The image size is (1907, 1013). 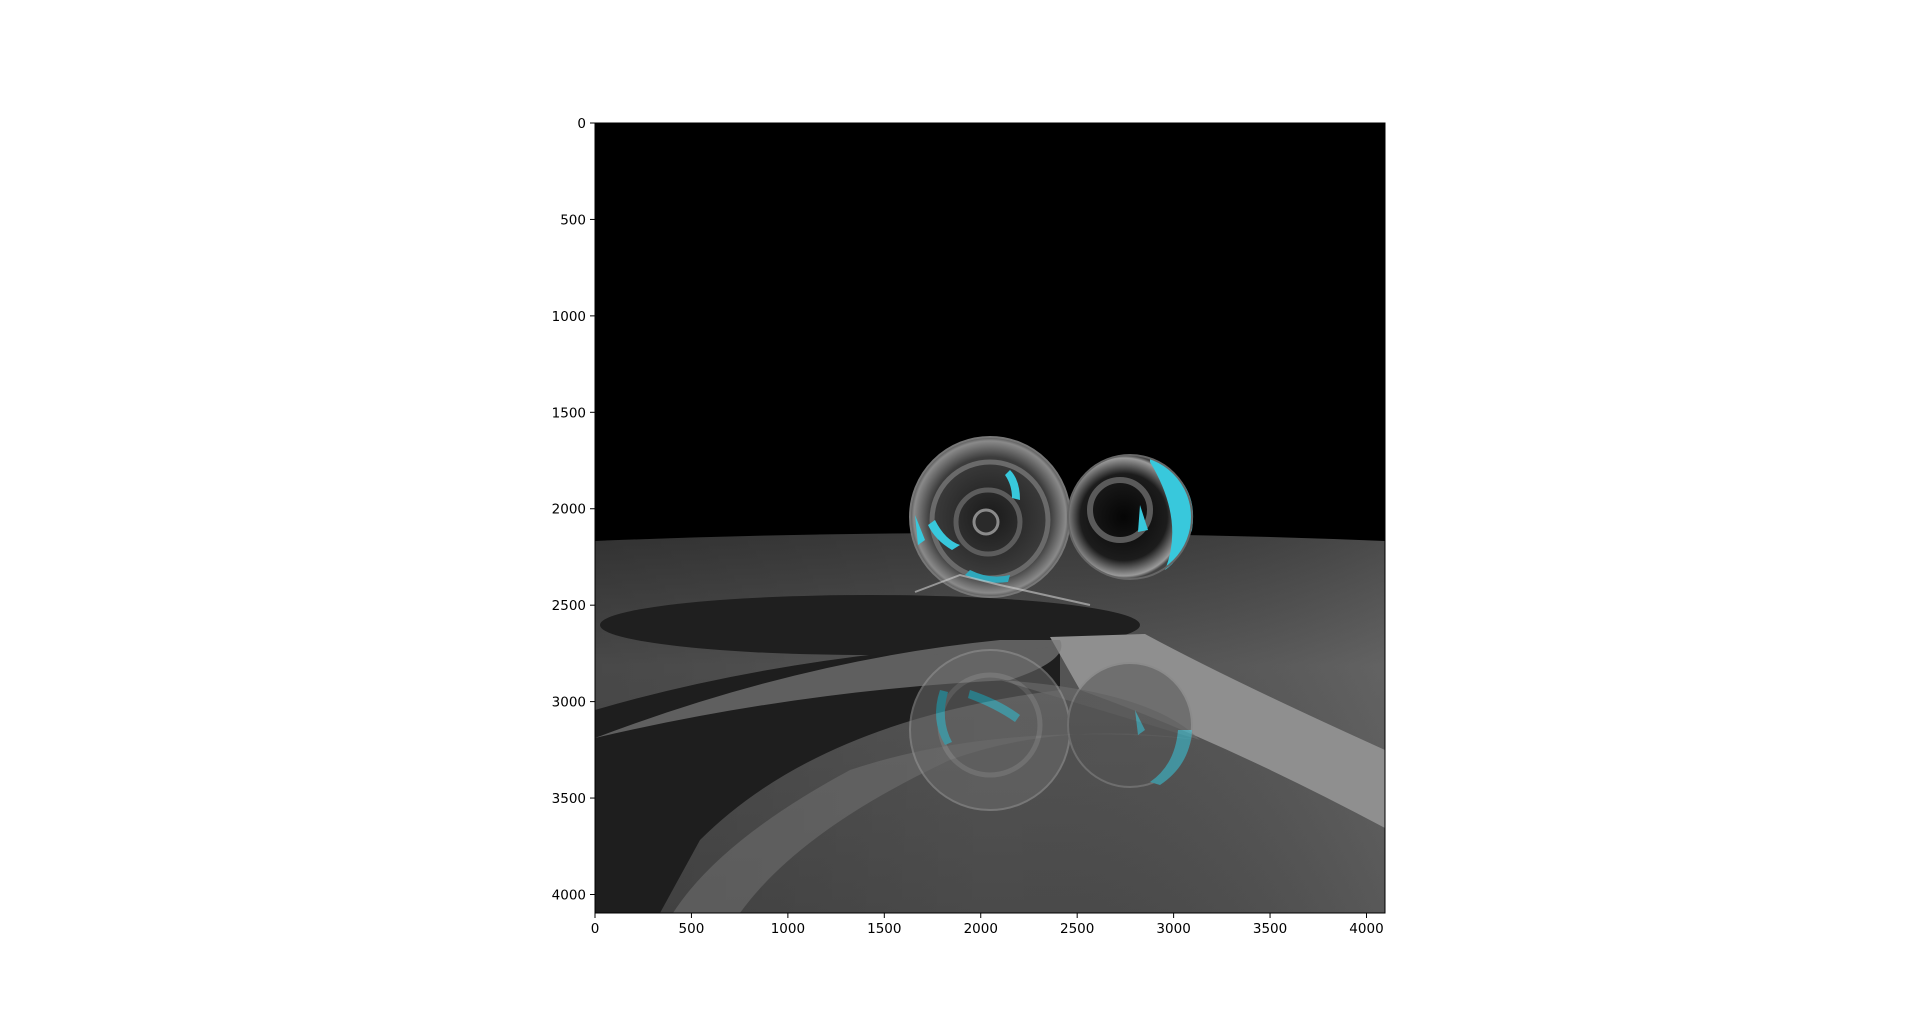 I want to click on x-tick-label: 3500, so click(x=1270, y=929).